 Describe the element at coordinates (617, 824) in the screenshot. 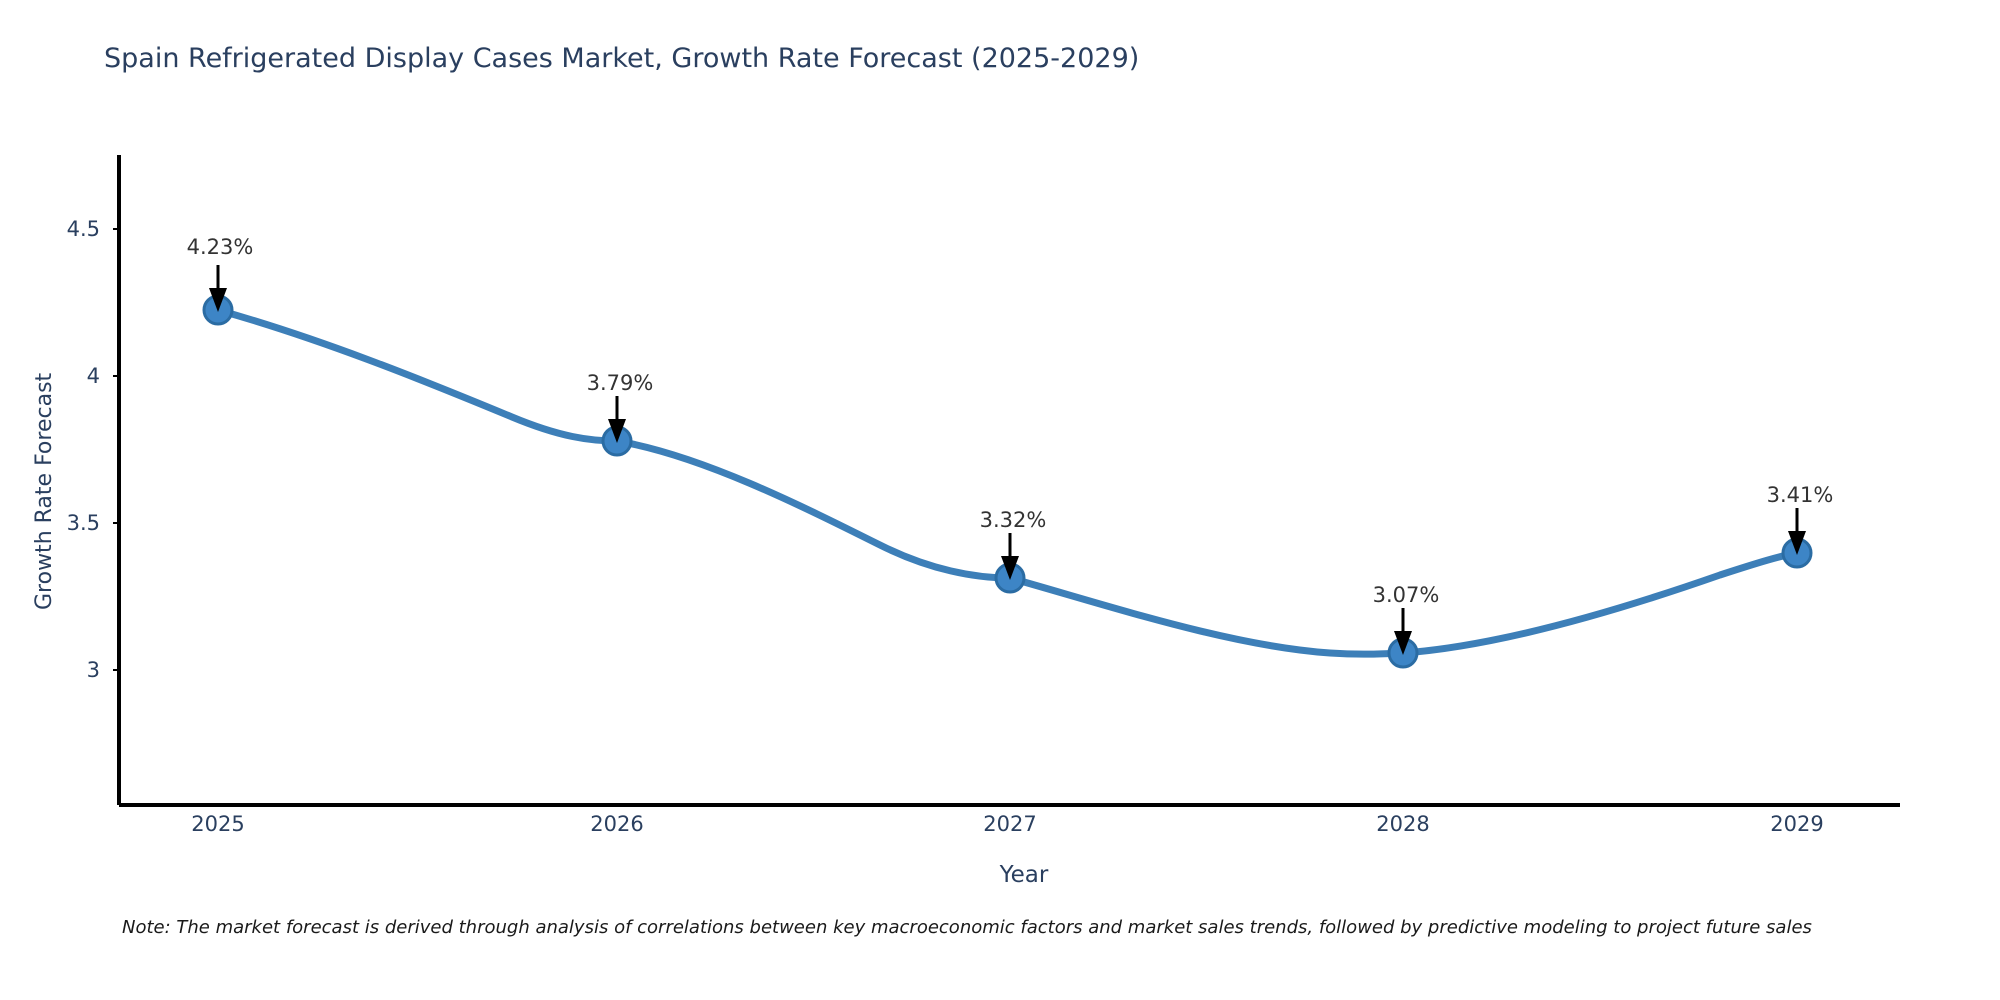

I see `x-tick-label: 2026` at that location.